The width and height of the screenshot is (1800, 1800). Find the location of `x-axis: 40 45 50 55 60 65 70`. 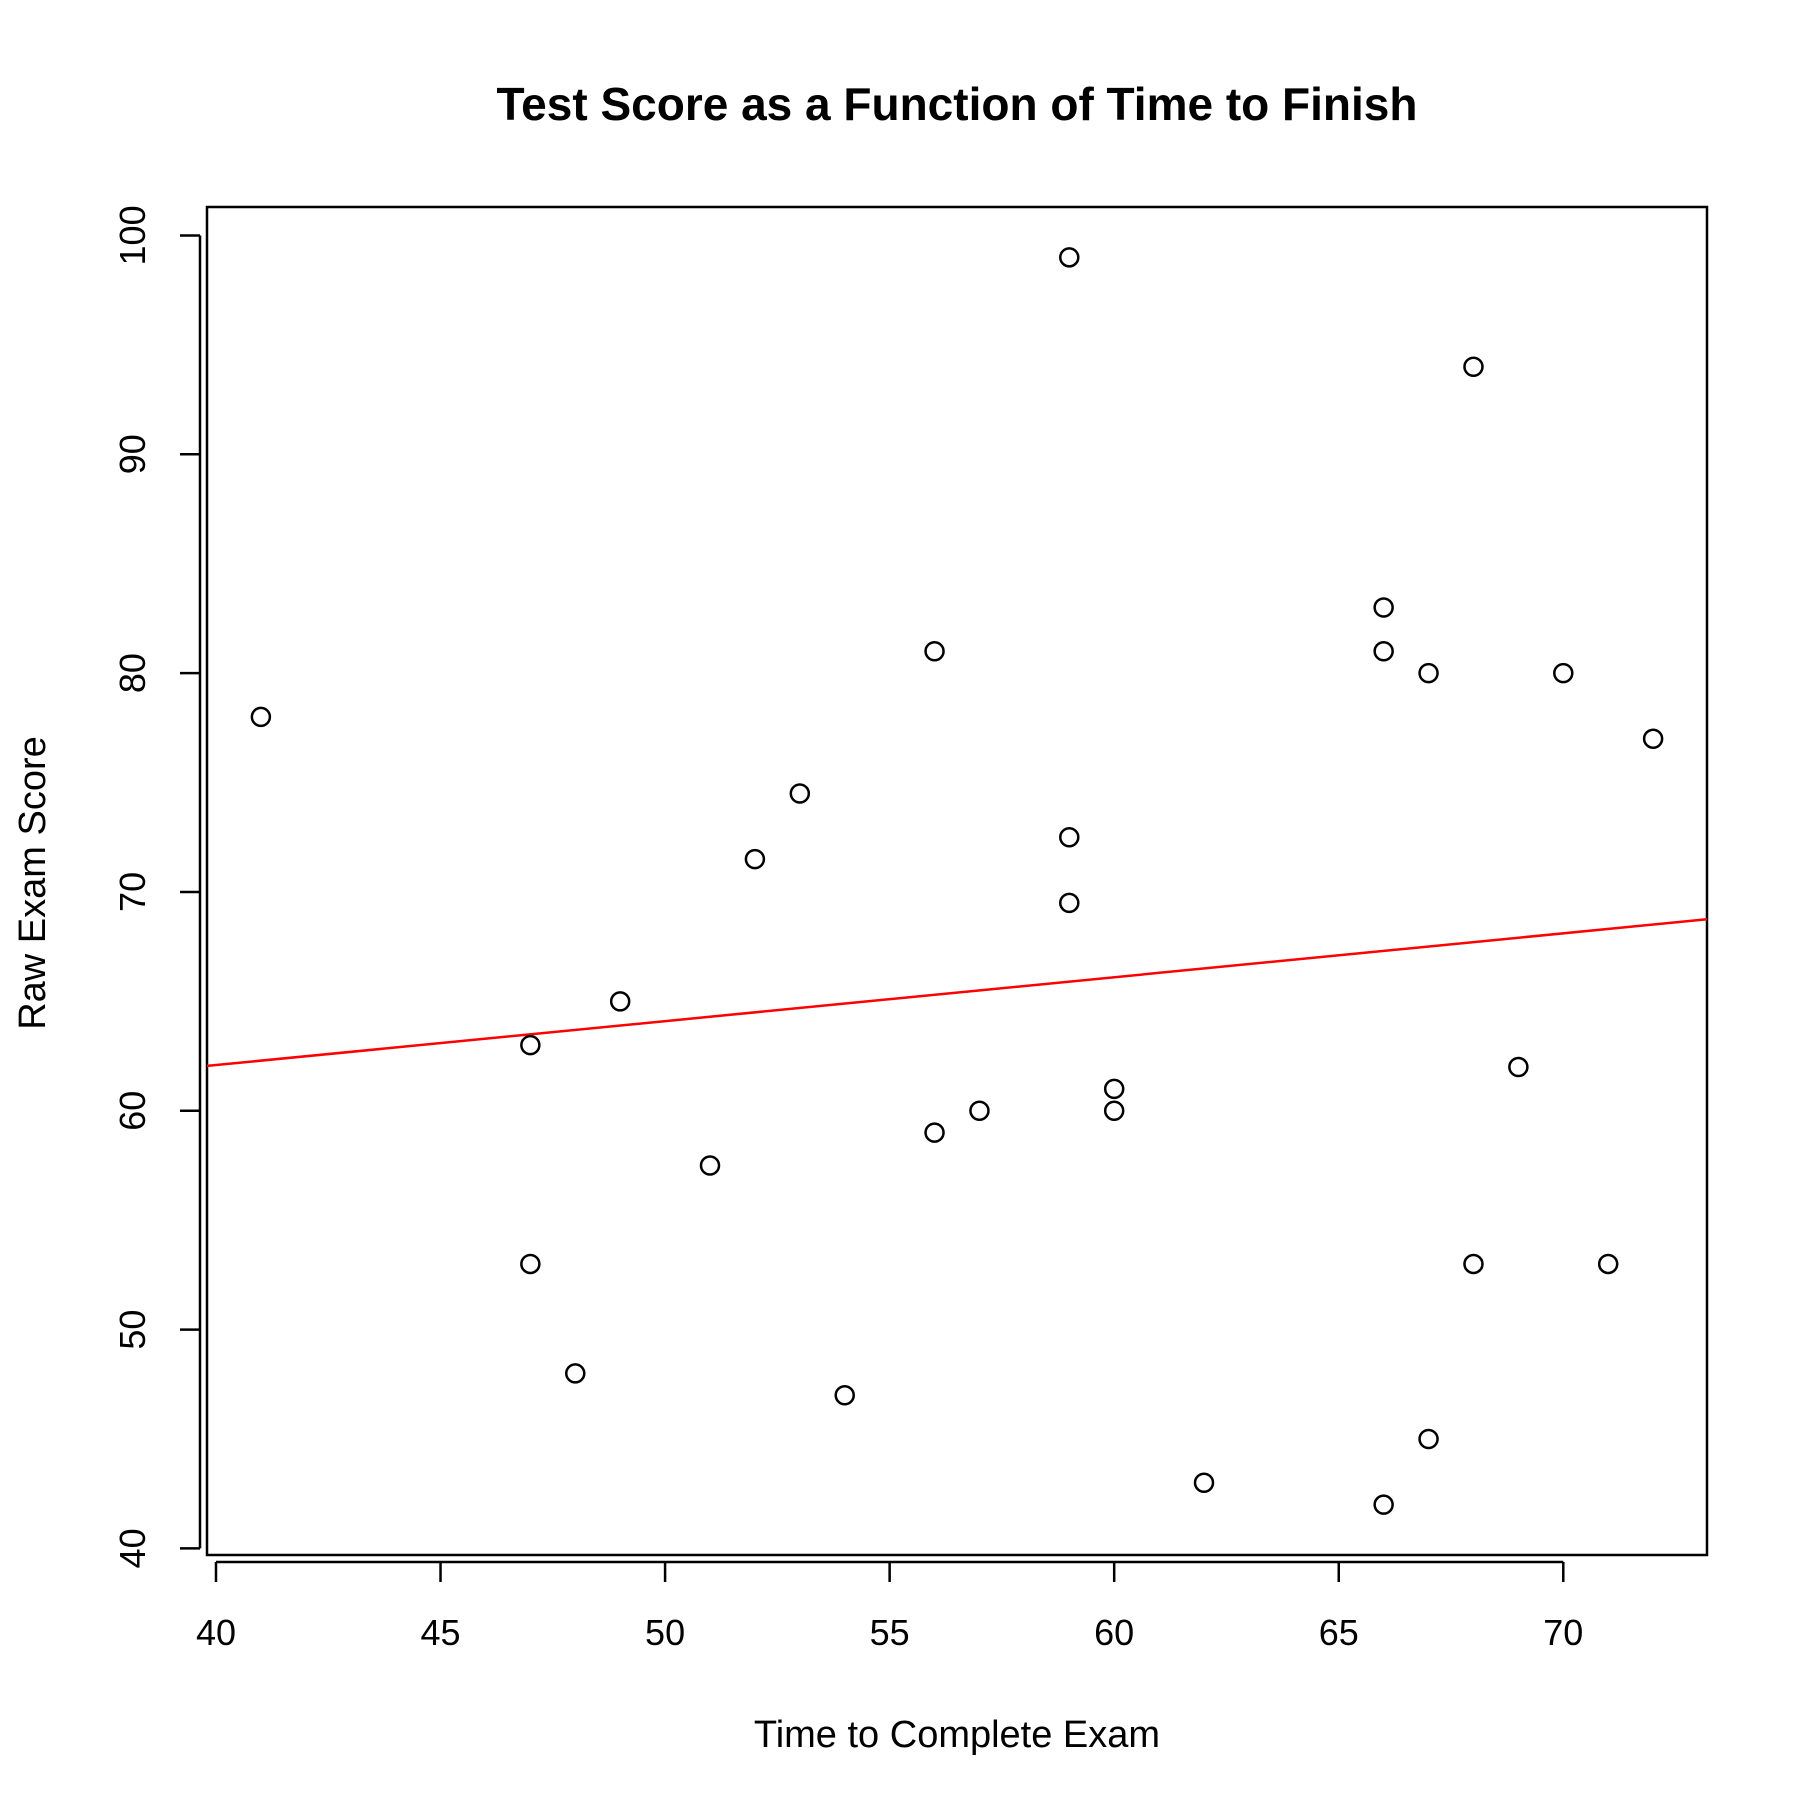

x-axis: 40 45 50 55 60 65 70 is located at coordinates (889, 1606).